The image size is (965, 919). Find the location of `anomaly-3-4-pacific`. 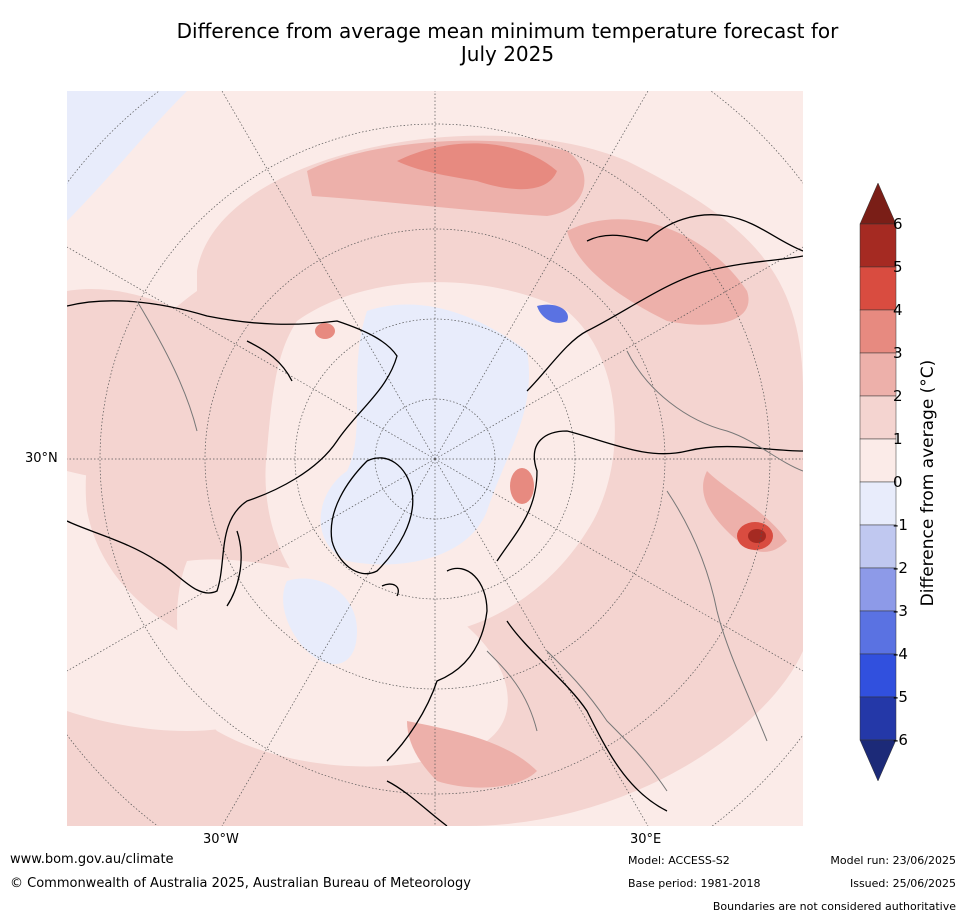

anomaly-3-4-pacific is located at coordinates (477, 166).